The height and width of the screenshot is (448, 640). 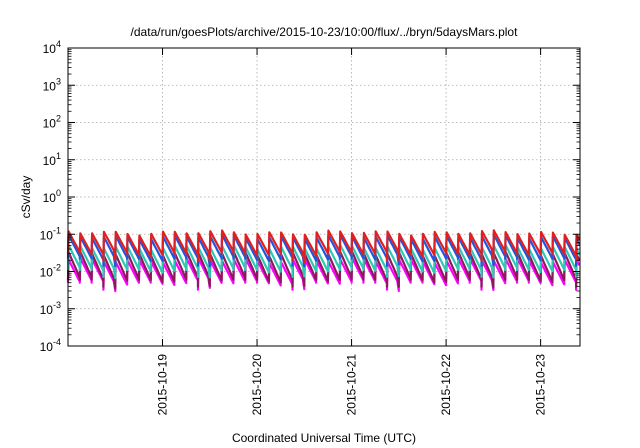 I want to click on x-tick-label: 2015-10-22, so click(x=446, y=385).